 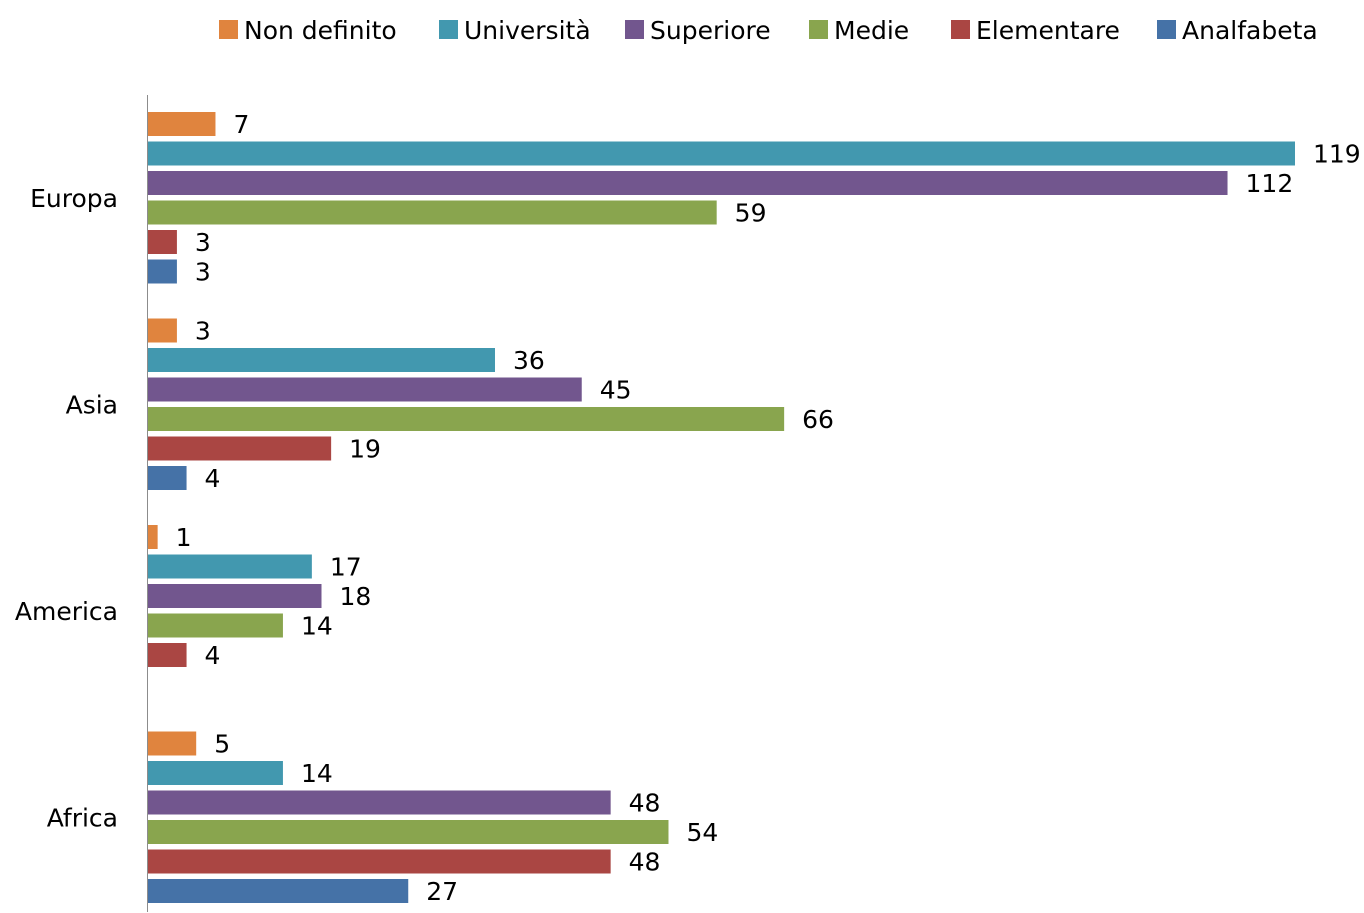 What do you see at coordinates (228, 29) in the screenshot?
I see `legend-swatch-non-definito` at bounding box center [228, 29].